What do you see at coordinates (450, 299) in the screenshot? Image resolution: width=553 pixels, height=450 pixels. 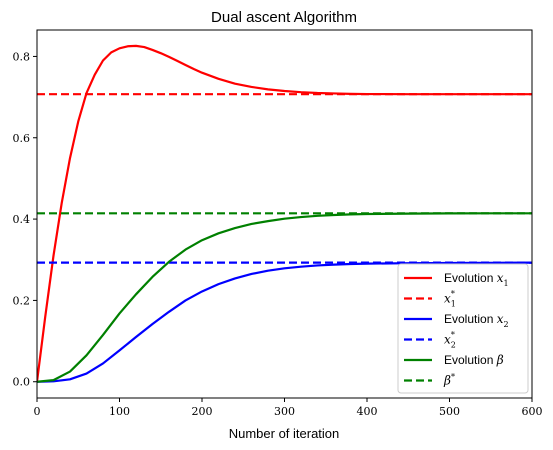 I see `legend-label: x1*` at bounding box center [450, 299].